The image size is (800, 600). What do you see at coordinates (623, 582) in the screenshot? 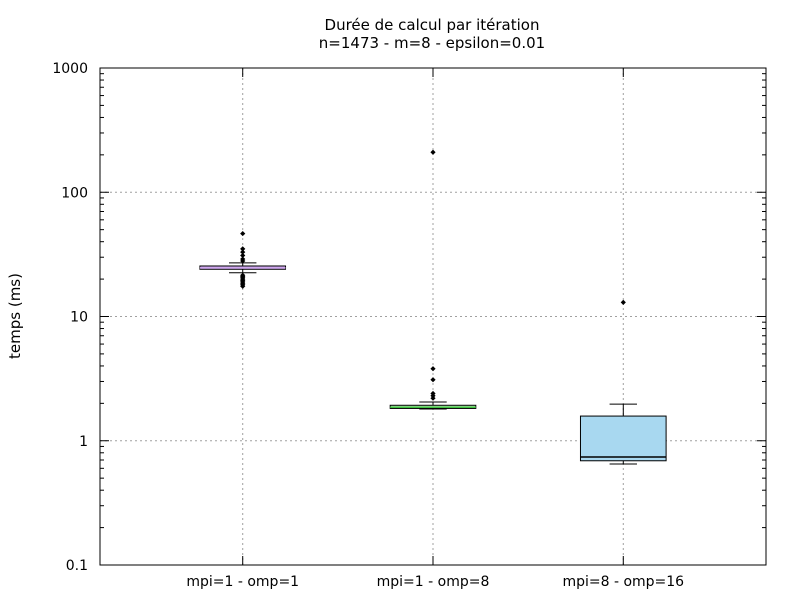
I see `x-tick-label: mpi=8 - omp=16` at bounding box center [623, 582].